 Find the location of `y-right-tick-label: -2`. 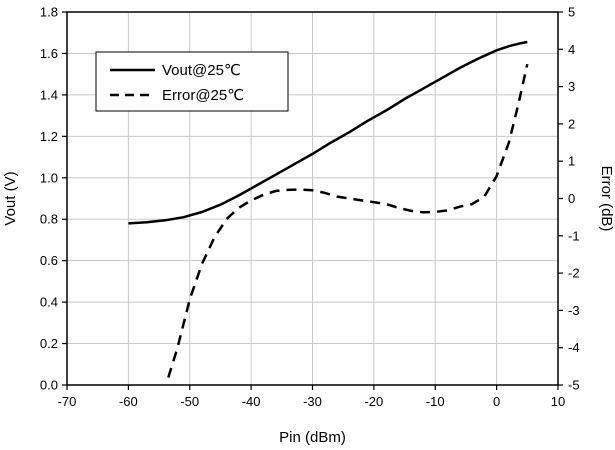

y-right-tick-label: -2 is located at coordinates (574, 273).